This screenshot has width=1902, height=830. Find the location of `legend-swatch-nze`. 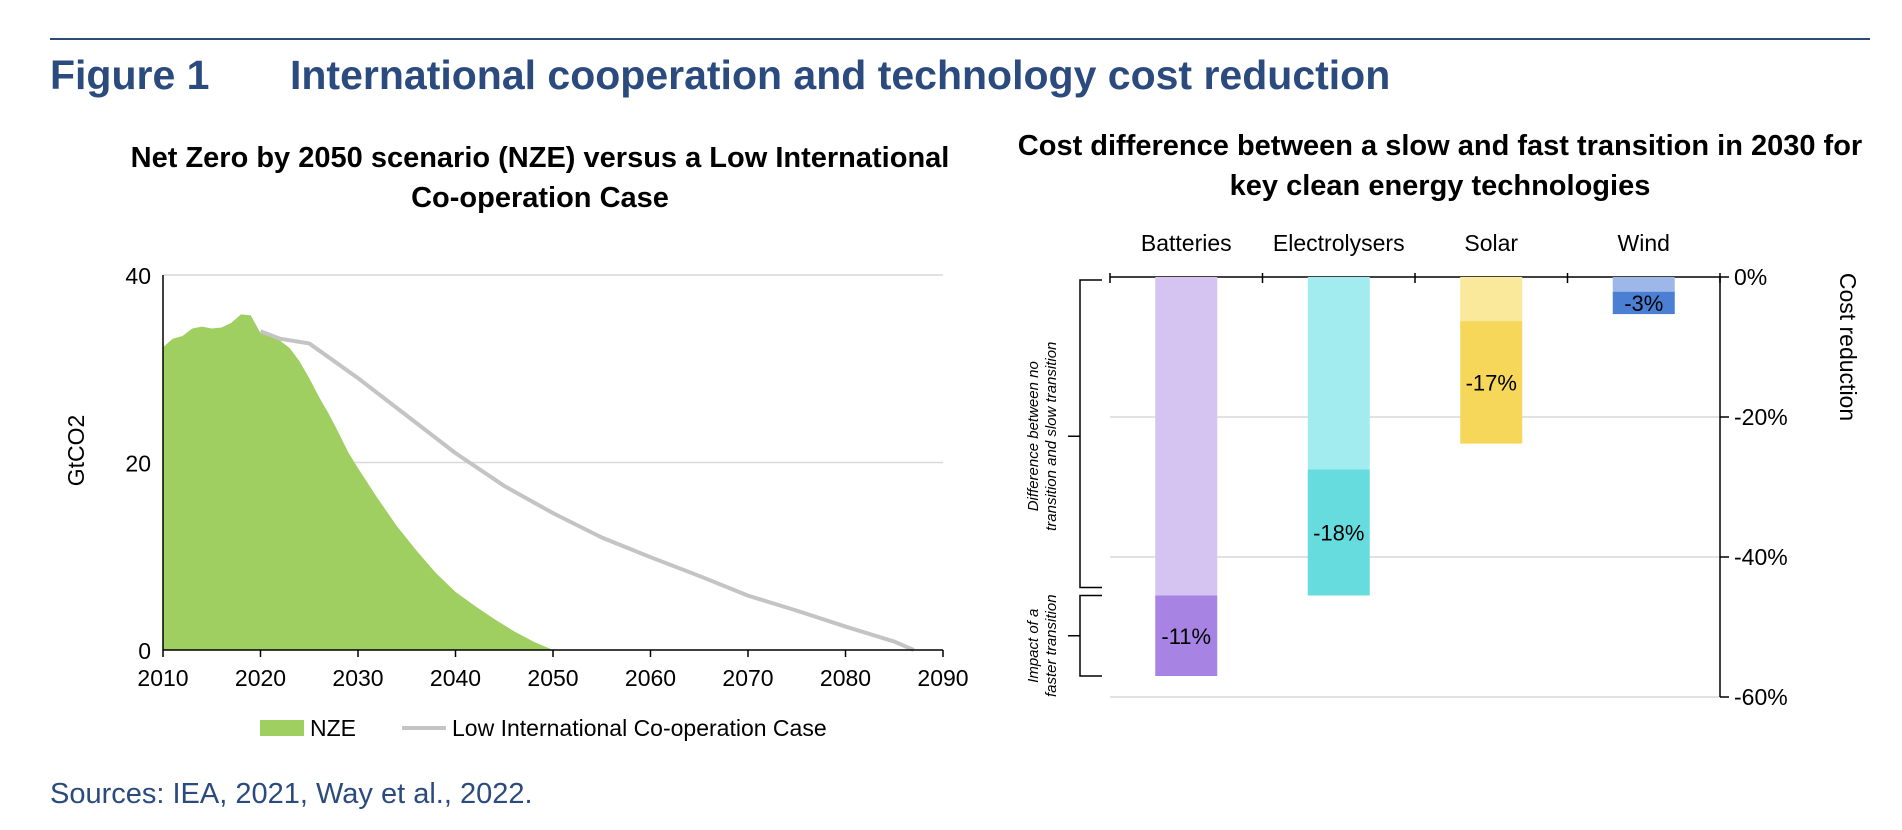

legend-swatch-nze is located at coordinates (282, 728).